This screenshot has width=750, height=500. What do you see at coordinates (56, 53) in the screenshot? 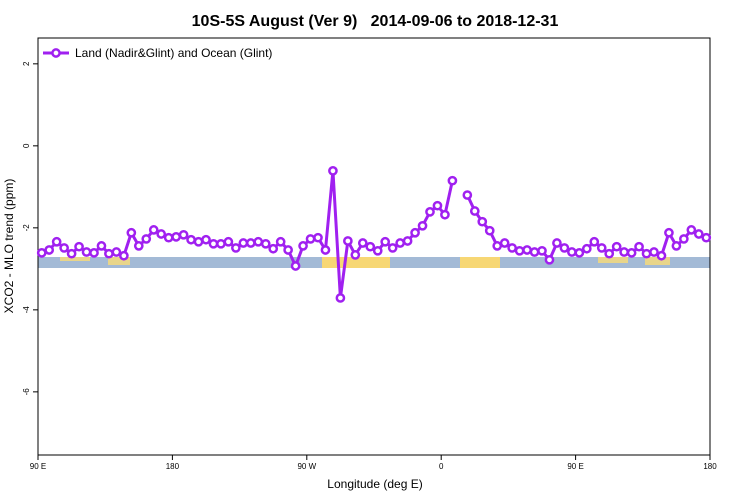
I see `legend-marker` at bounding box center [56, 53].